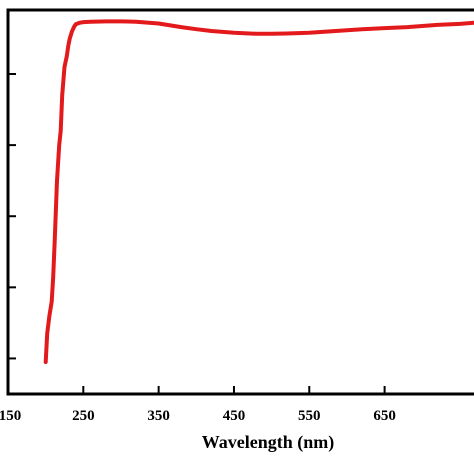  I want to click on x-axis-tick-labels: 150 250 350 450 550 650, so click(198, 416).